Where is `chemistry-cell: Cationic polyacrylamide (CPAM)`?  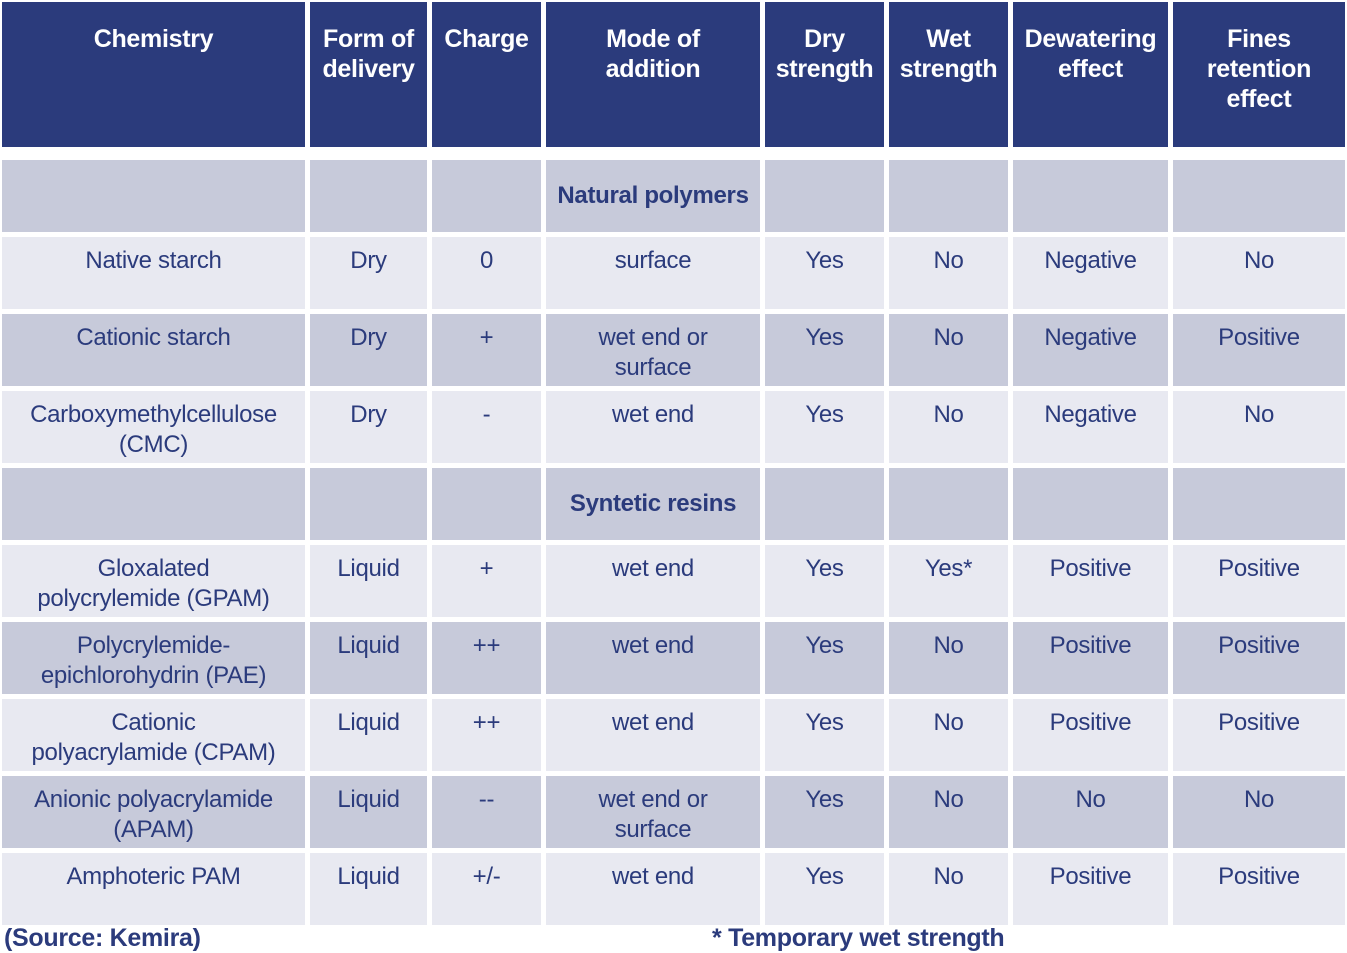 chemistry-cell: Cationic polyacrylamide (CPAM) is located at coordinates (153, 735).